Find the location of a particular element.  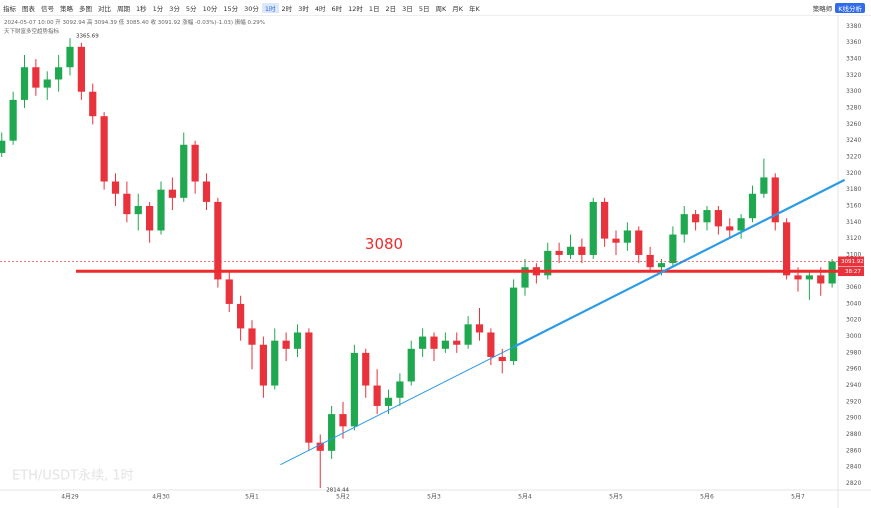

toolbar-item: 15分 is located at coordinates (231, 8).